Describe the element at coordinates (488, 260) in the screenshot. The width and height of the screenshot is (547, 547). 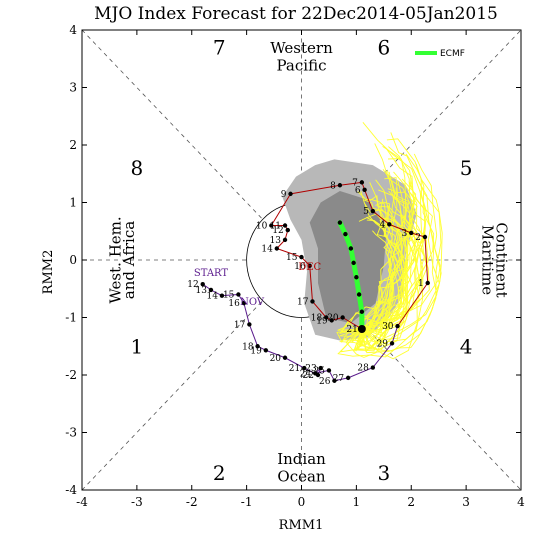
I see `region-label-right: Maritime` at that location.